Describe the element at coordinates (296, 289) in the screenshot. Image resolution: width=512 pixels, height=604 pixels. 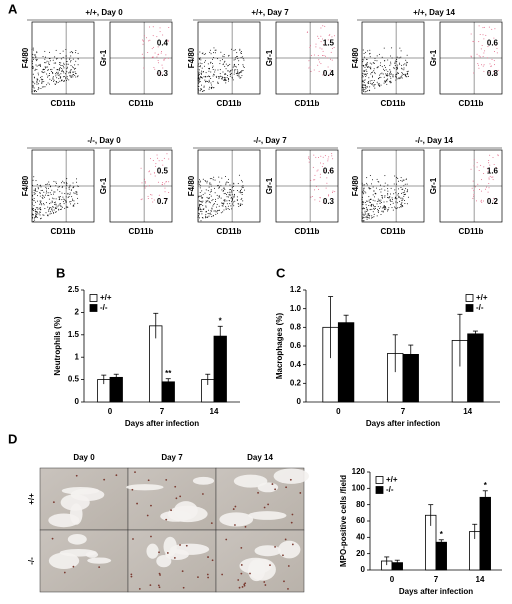
I see `y-tick-label: 1.2` at that location.